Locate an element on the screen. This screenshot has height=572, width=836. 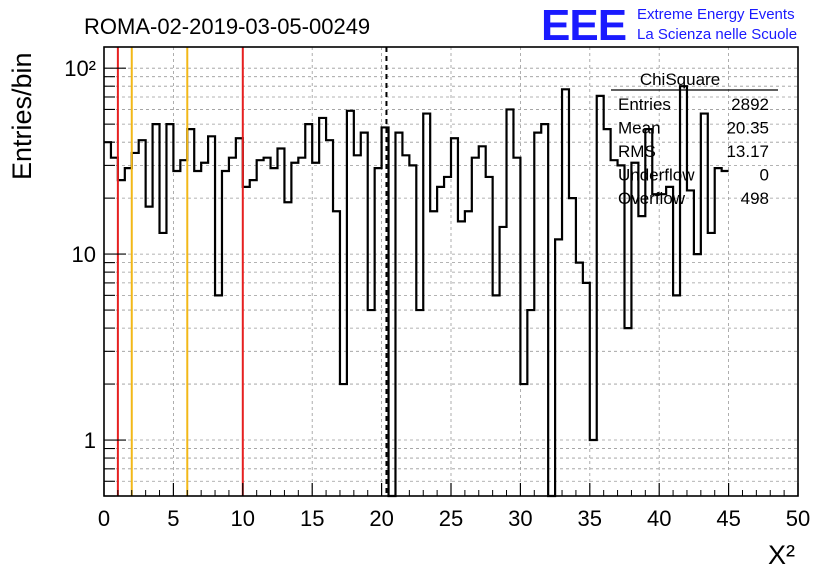
stats-label-mean: Mean is located at coordinates (639, 128).